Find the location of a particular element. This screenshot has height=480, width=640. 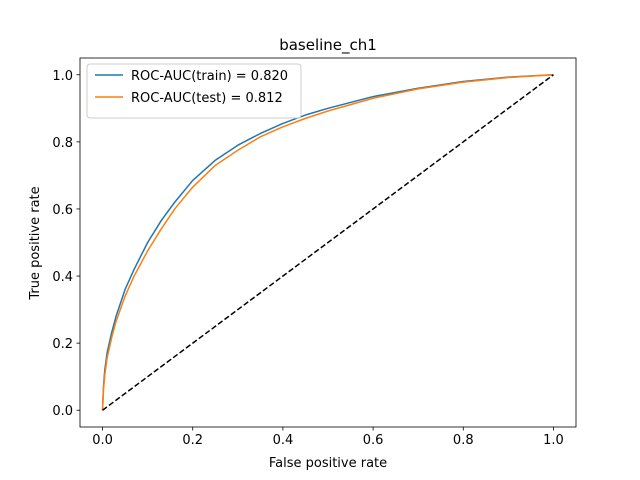

y-tick-label: 1.0 is located at coordinates (62, 76).